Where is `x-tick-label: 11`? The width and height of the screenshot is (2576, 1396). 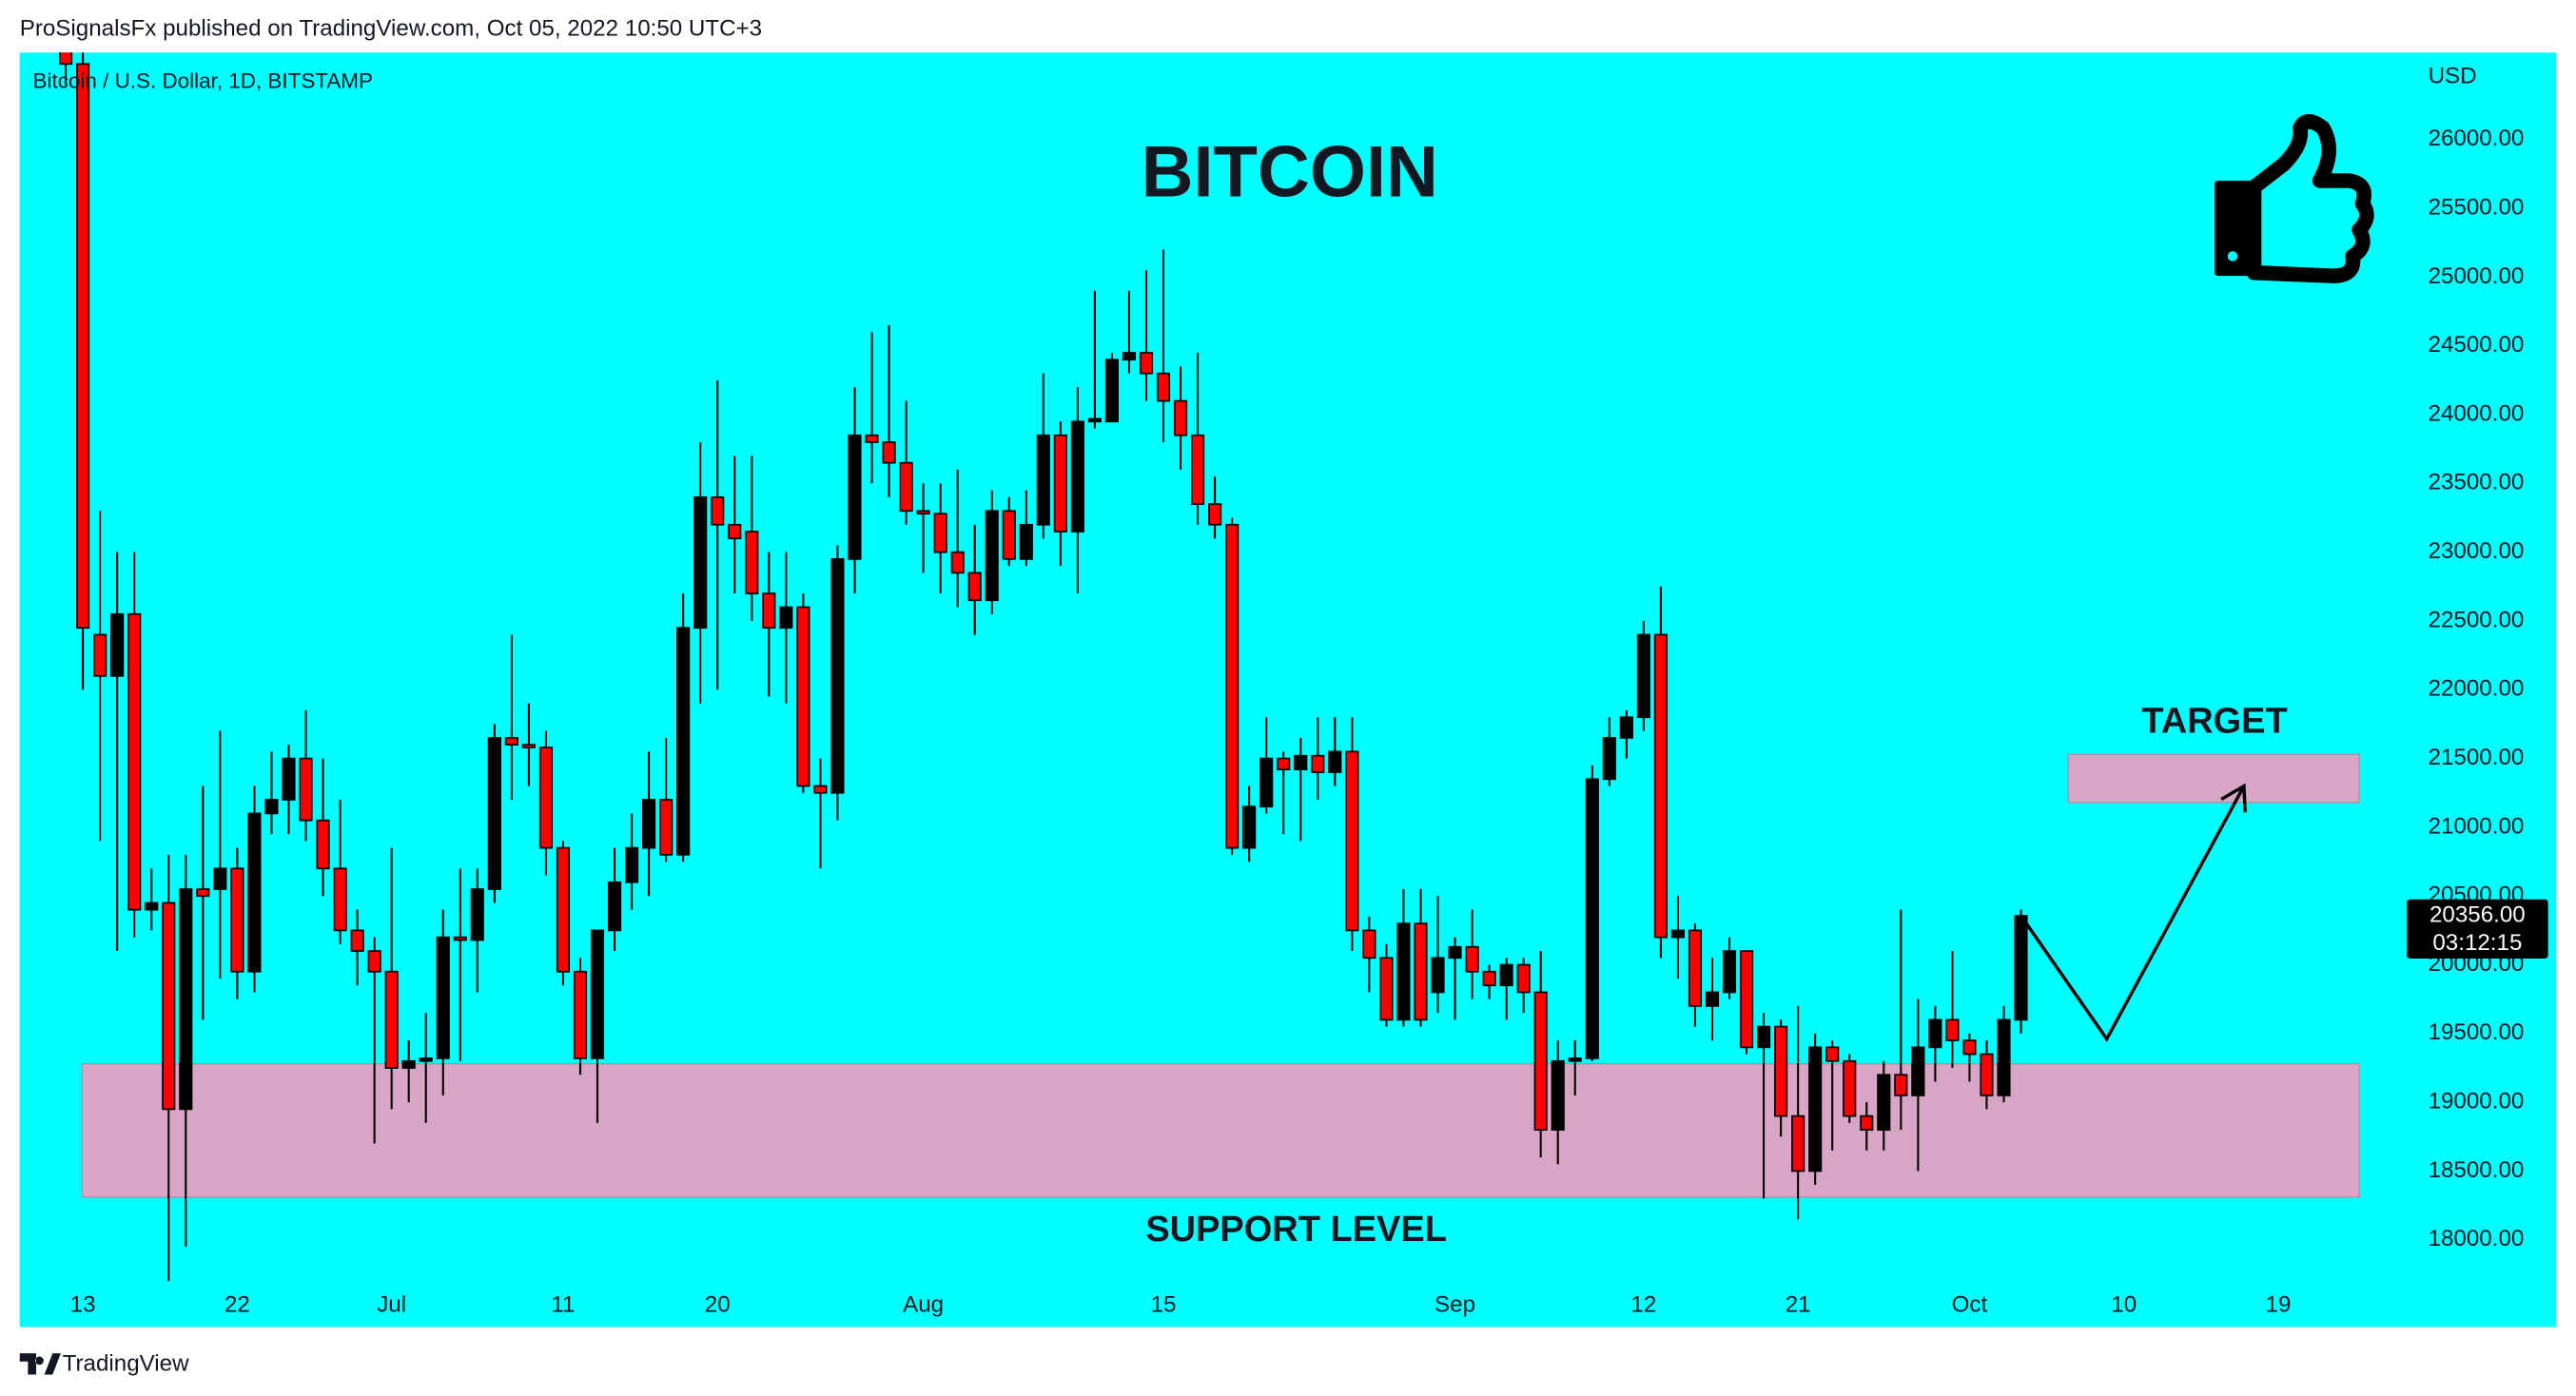
x-tick-label: 11 is located at coordinates (563, 1304).